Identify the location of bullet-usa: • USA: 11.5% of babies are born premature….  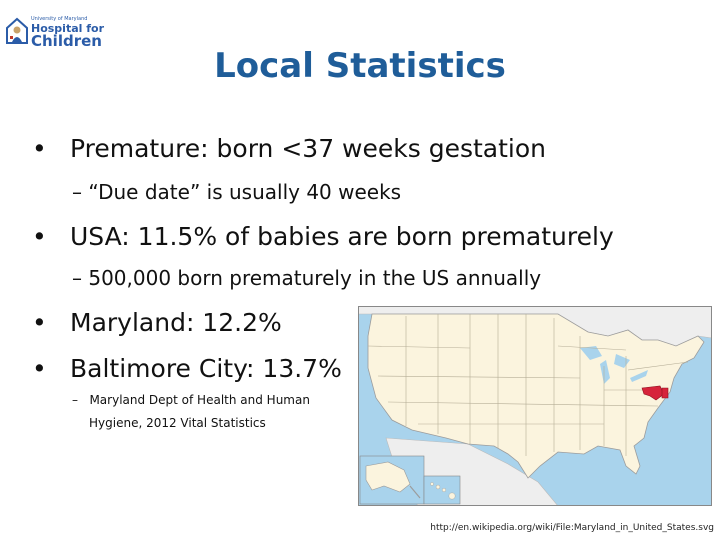
(323, 236).